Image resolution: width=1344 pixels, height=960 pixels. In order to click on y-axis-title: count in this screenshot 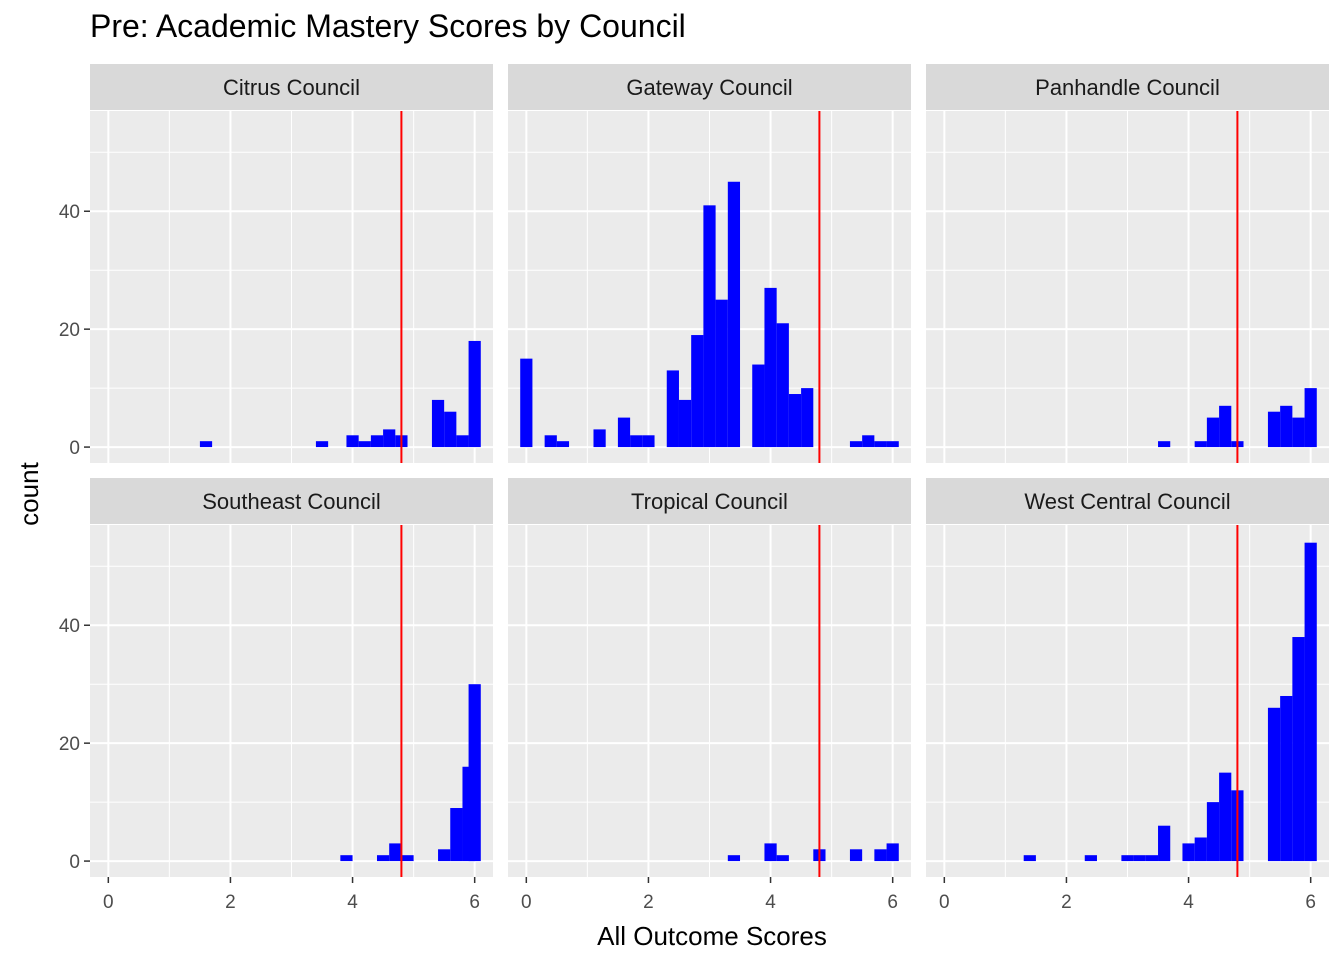, I will do `click(29, 493)`.